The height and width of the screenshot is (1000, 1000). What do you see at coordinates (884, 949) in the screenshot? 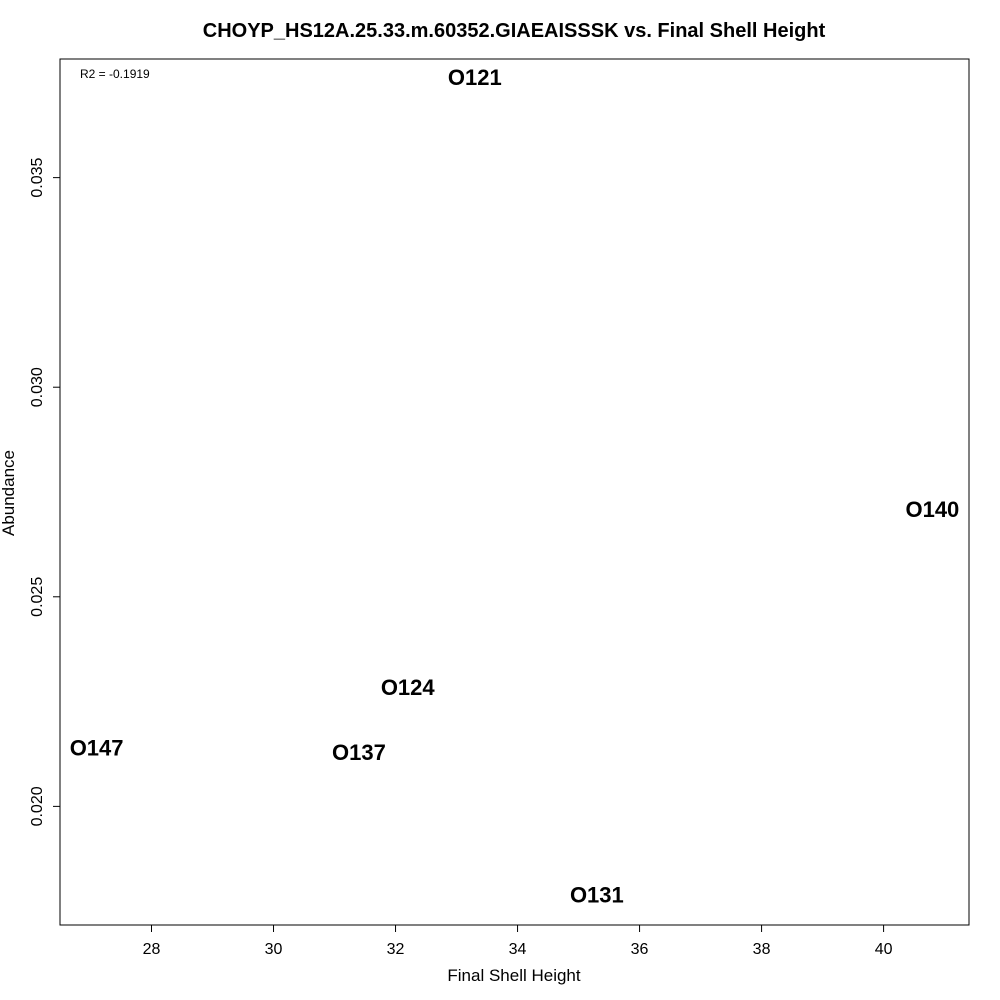
I see `x-tick-label: 40` at bounding box center [884, 949].